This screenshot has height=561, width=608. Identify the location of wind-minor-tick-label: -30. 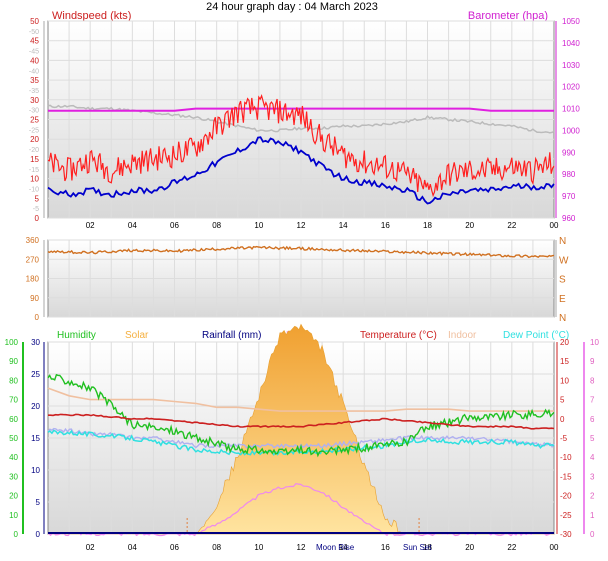
(34, 111).